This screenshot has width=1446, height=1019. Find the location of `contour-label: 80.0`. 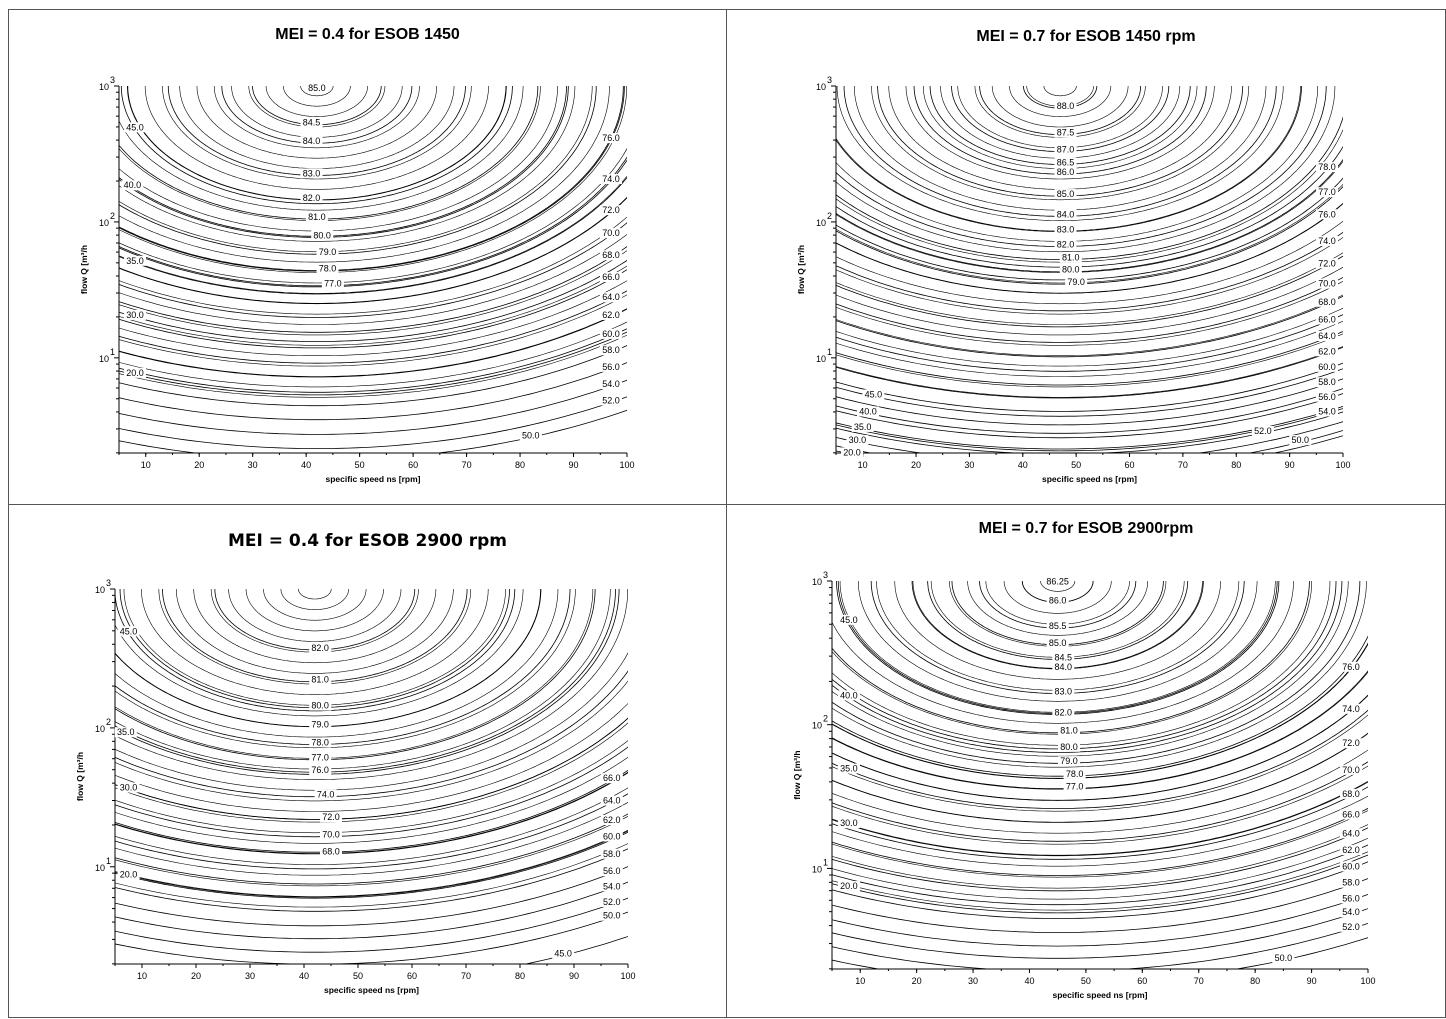

contour-label: 80.0 is located at coordinates (1071, 270).